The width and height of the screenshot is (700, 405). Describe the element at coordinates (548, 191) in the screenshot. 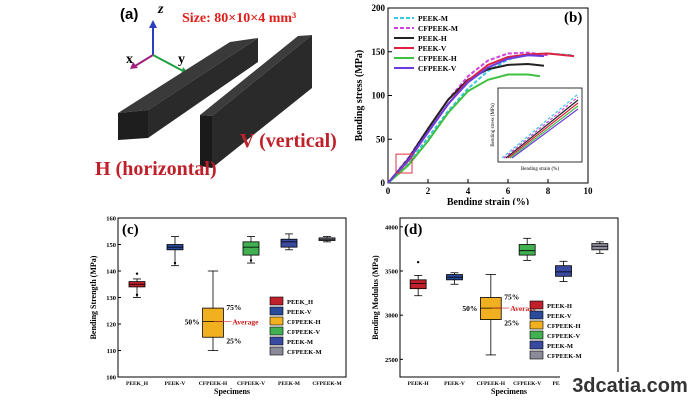

I see `x-tick-label: 8` at that location.